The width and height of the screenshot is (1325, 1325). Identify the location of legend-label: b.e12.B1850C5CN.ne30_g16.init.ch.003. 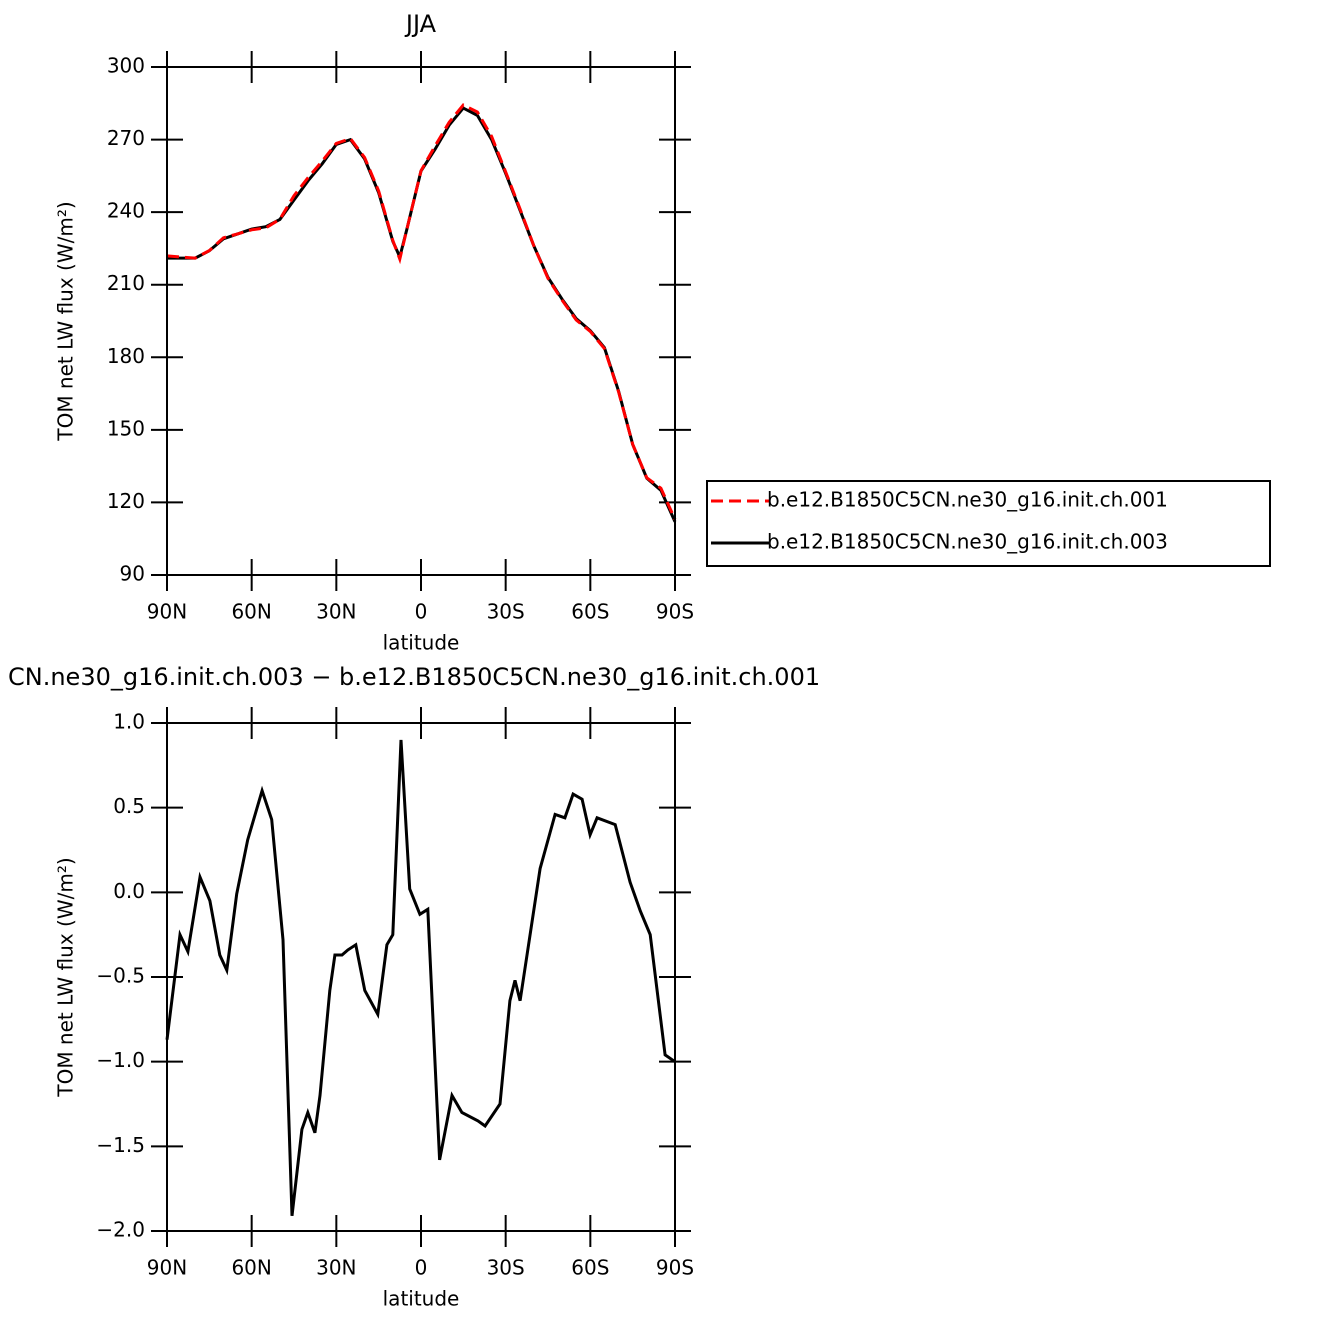
(967, 542).